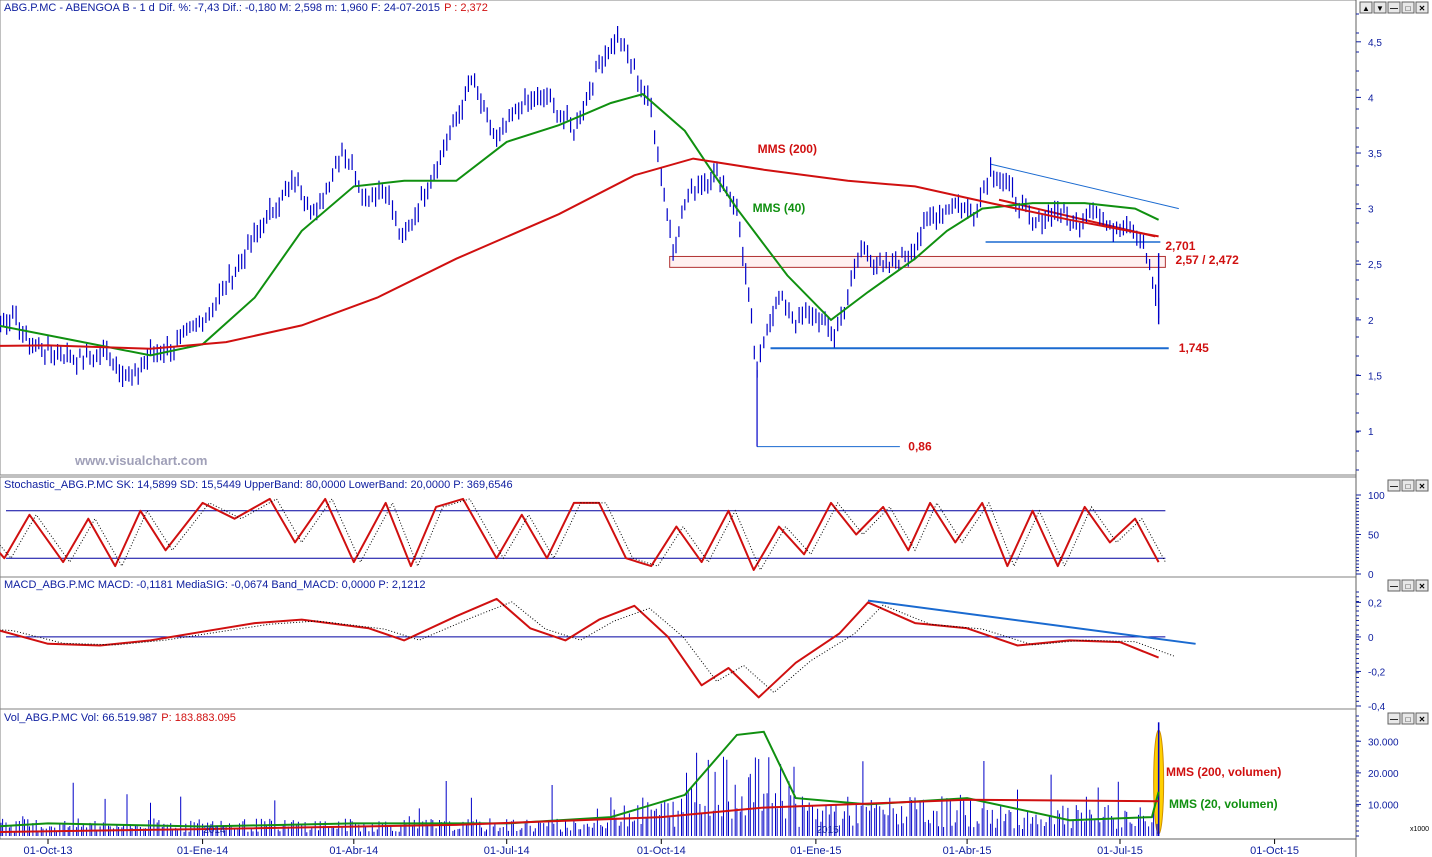  Describe the element at coordinates (1419, 829) in the screenshot. I see `units-label: x1000` at that location.